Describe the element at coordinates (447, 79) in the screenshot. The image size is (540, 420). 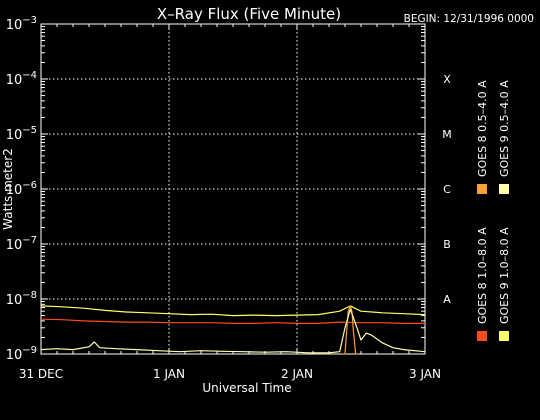
I see `flare-class-x: X` at that location.